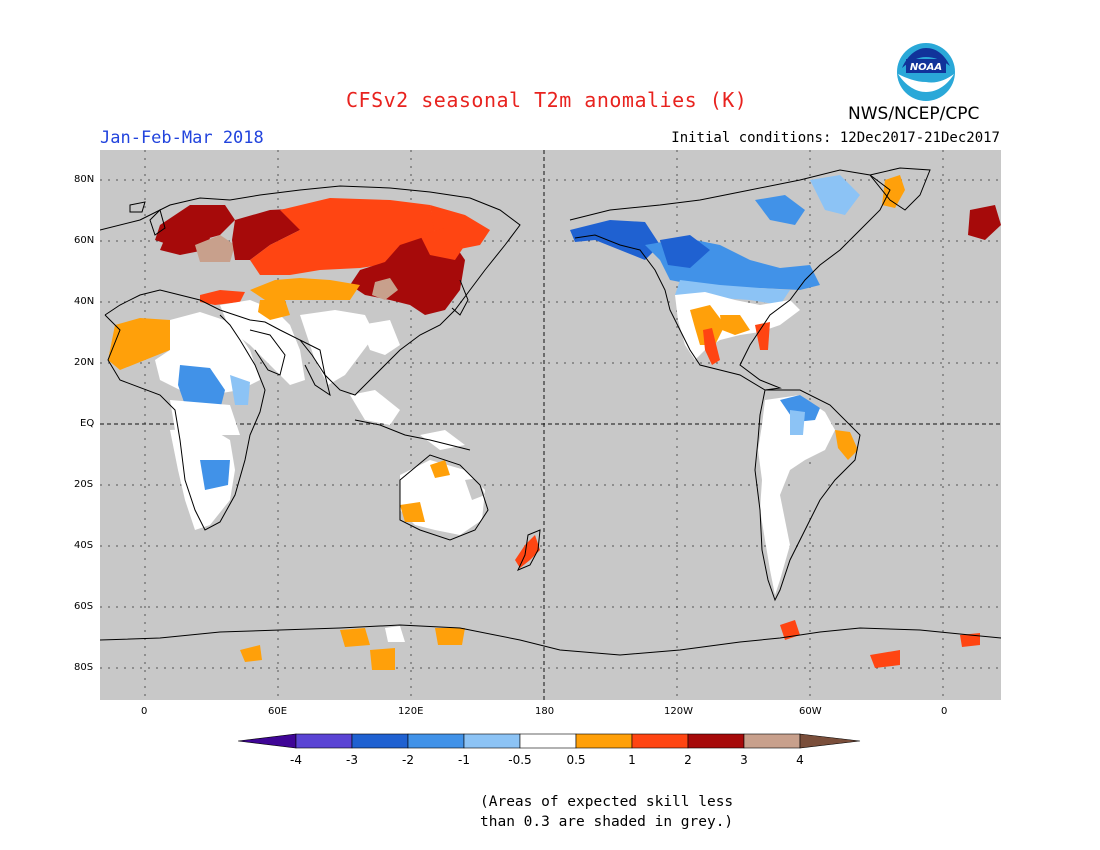 The height and width of the screenshot is (850, 1100). Describe the element at coordinates (84, 545) in the screenshot. I see `lat-label: 40S` at that location.